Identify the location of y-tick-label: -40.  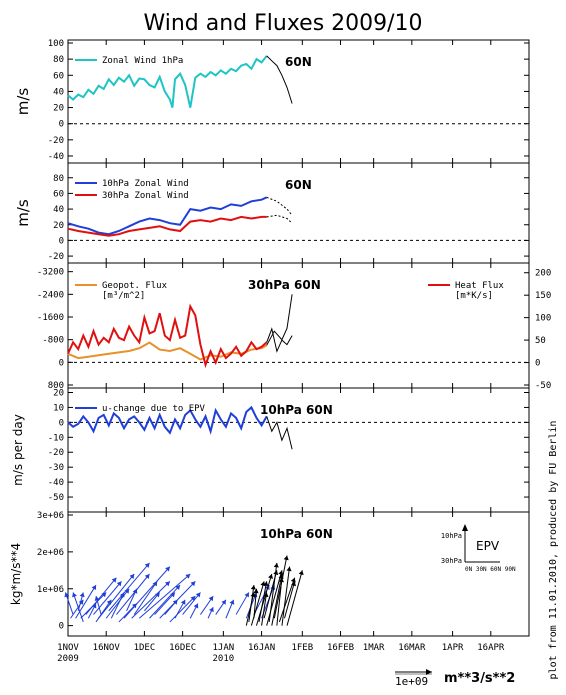
(56, 157).